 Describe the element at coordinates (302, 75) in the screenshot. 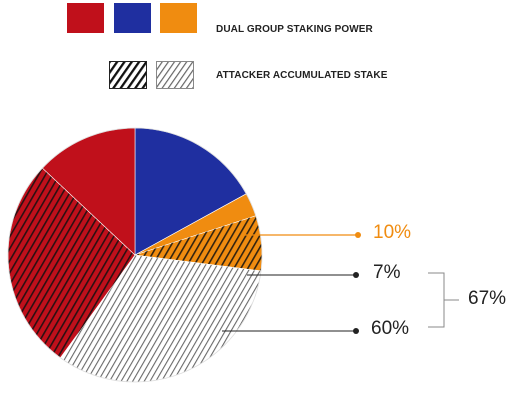

I see `legend-label-attacker: ATTACKER ACCUMULATED STAKE` at that location.